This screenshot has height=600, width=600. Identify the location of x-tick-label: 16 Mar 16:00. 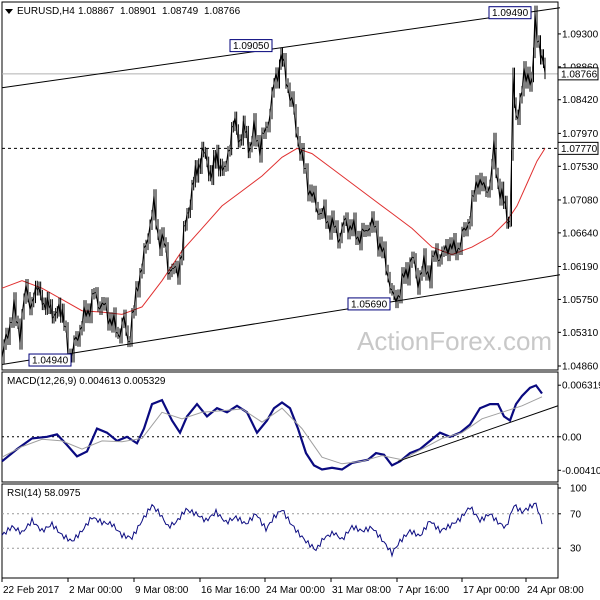
(230, 590).